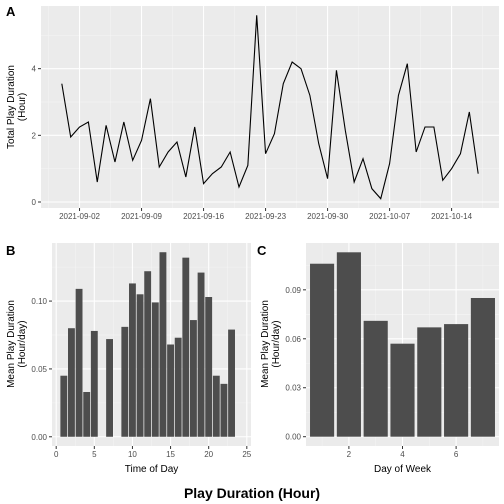 The height and width of the screenshot is (504, 504). I want to click on y-axis-title-line: (Hour), so click(22, 107).